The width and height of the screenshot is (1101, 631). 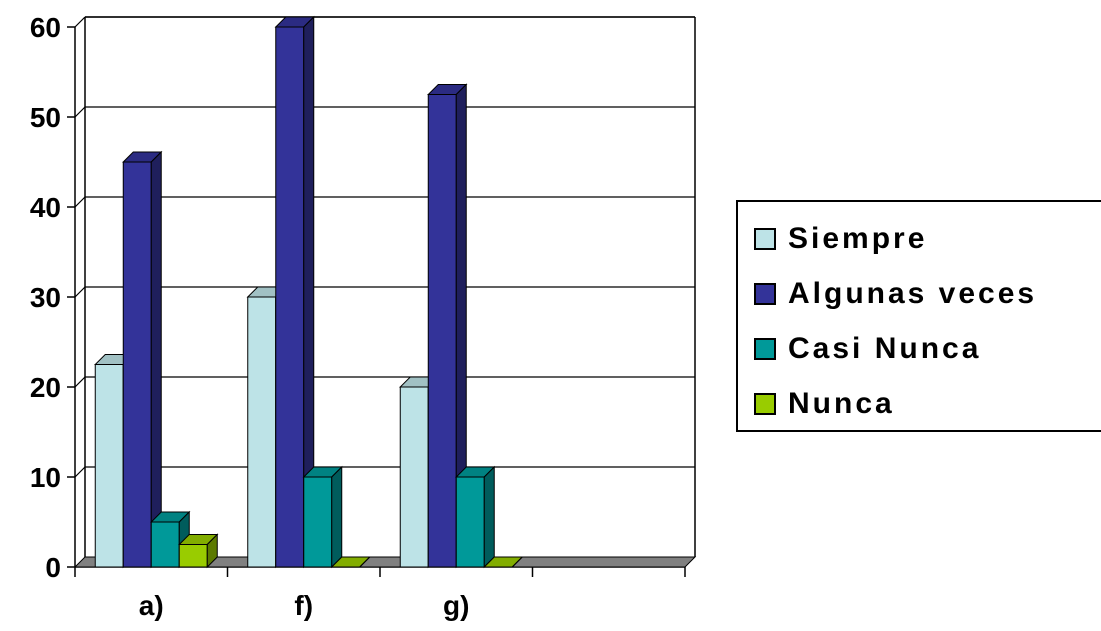 I want to click on x-tick-label: g), so click(x=456, y=605).